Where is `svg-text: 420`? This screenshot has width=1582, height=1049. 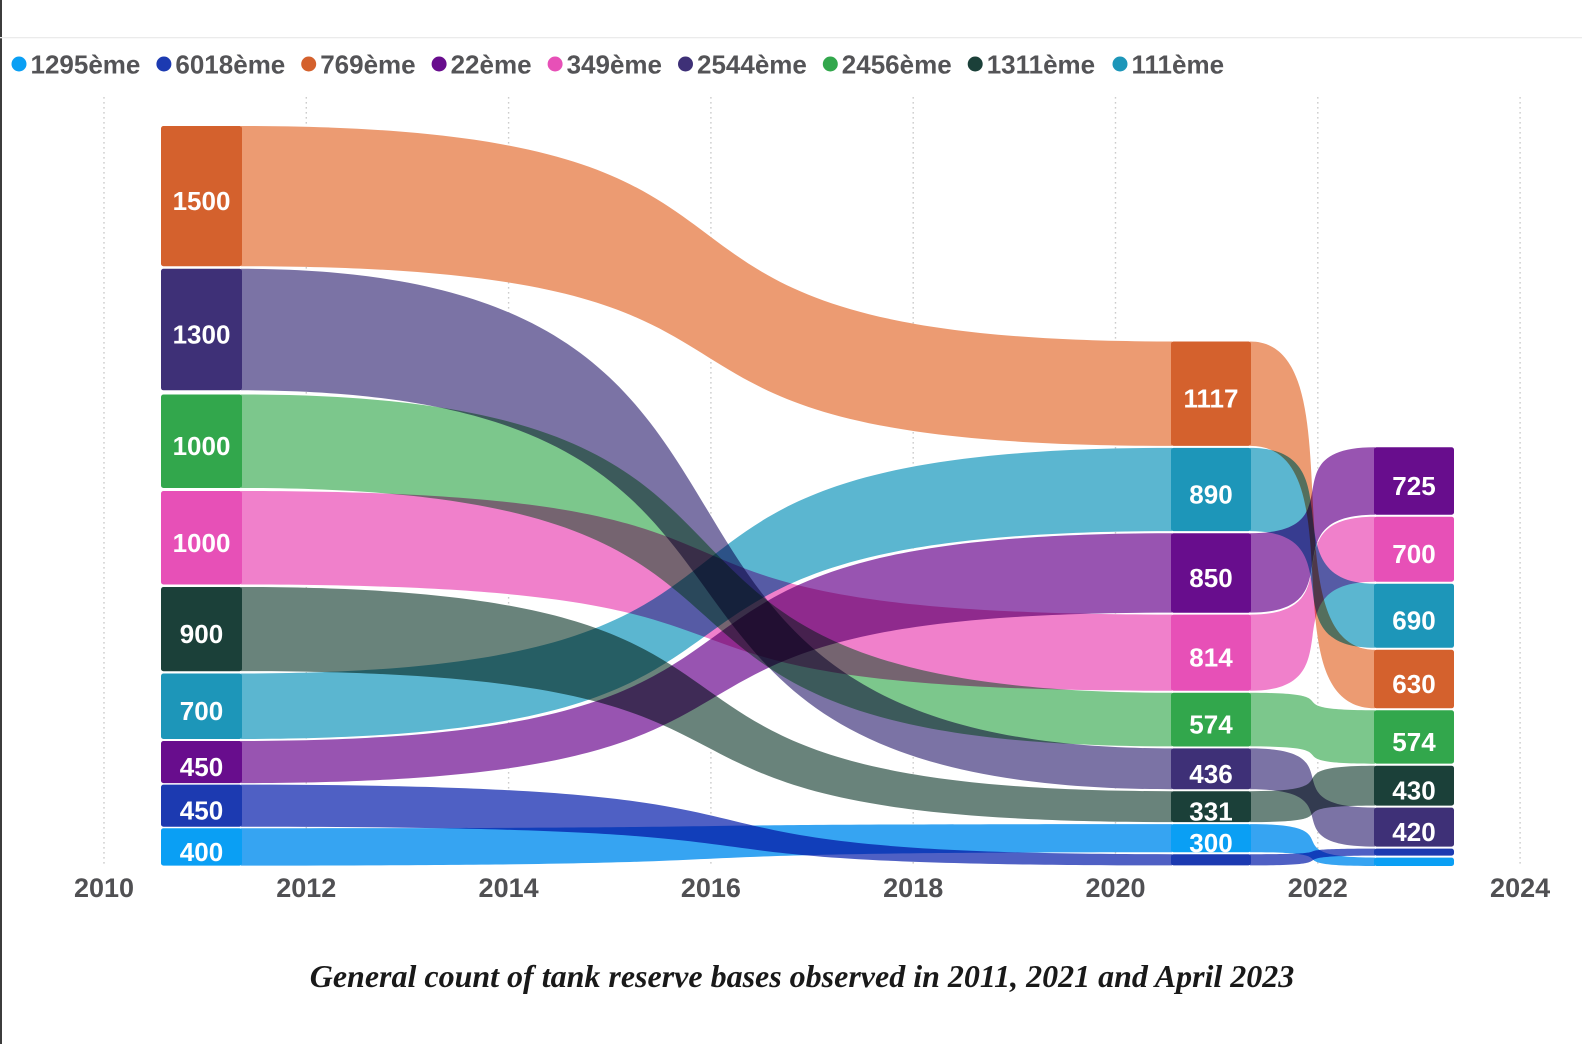 svg-text: 420 is located at coordinates (1413, 832).